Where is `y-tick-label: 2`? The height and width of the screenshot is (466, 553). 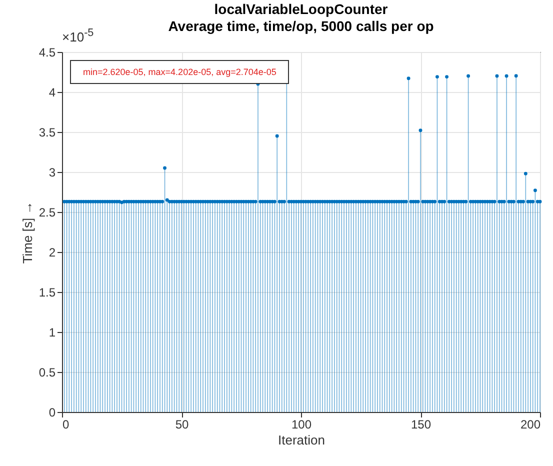
y-tick-label: 2 is located at coordinates (52, 253).